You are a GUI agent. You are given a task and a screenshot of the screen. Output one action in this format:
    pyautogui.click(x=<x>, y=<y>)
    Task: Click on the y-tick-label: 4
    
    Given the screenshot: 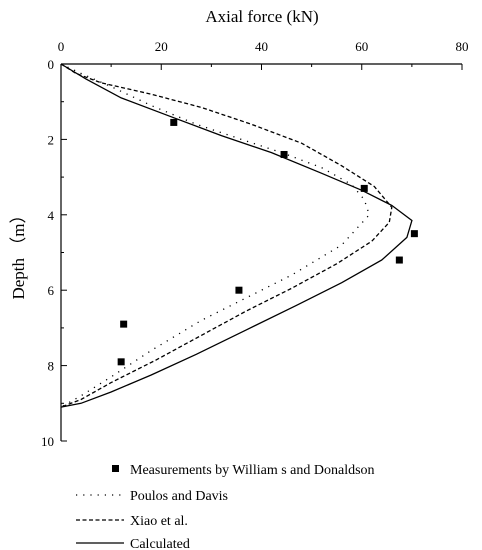 What is the action you would take?
    pyautogui.click(x=51, y=215)
    